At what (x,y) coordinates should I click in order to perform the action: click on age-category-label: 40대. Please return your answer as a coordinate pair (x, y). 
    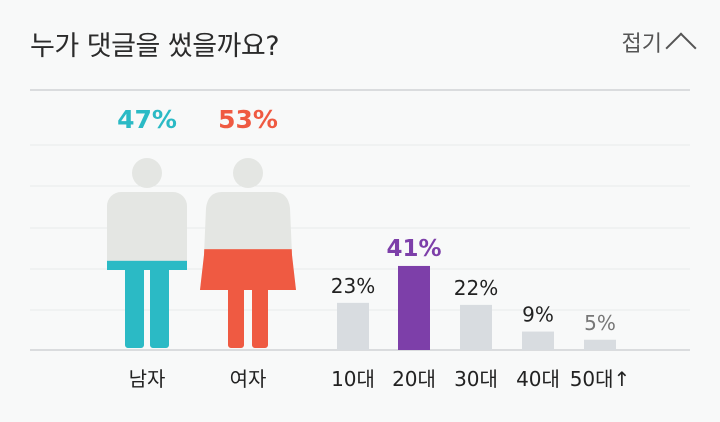
    Looking at the image, I should click on (538, 379).